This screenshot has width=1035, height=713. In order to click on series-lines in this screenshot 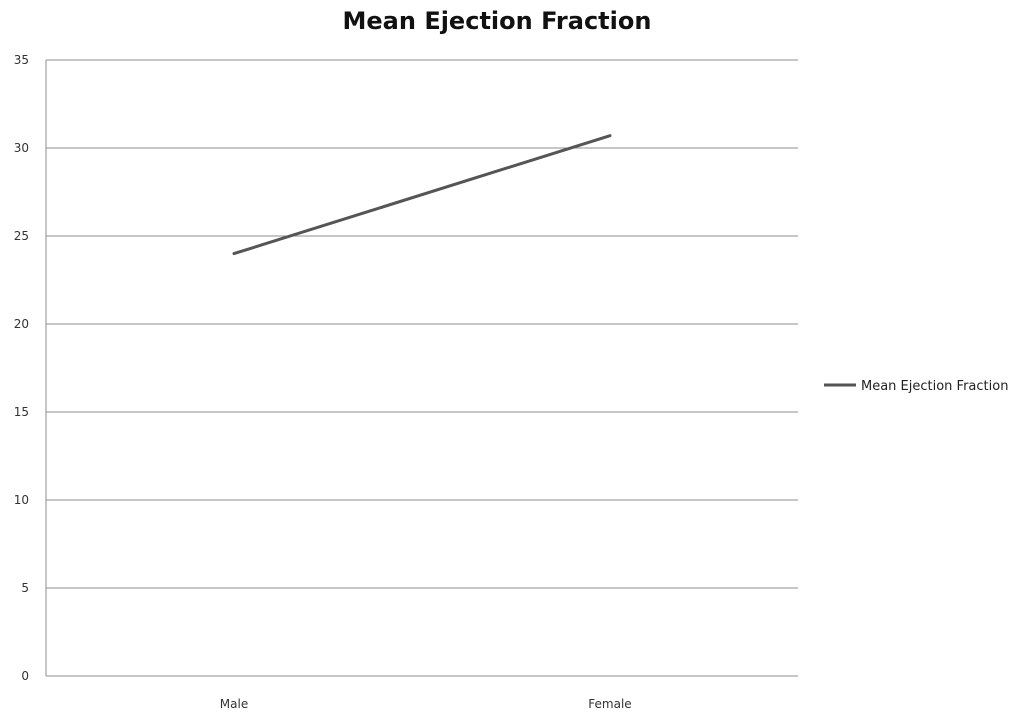, I will do `click(422, 195)`.